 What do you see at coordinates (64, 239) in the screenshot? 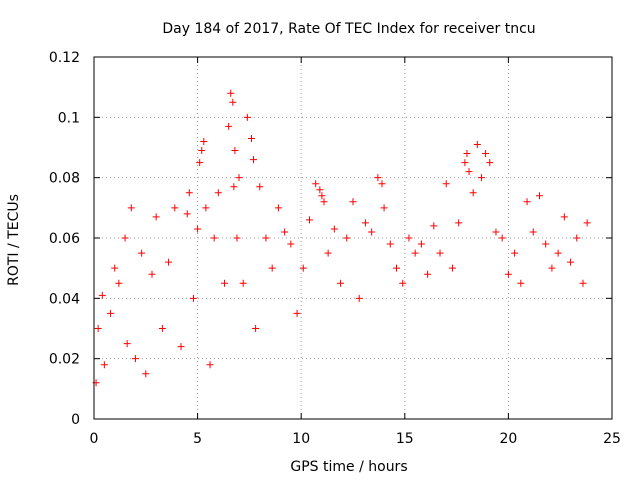
I see `y-tick-label: 0.06` at bounding box center [64, 239].